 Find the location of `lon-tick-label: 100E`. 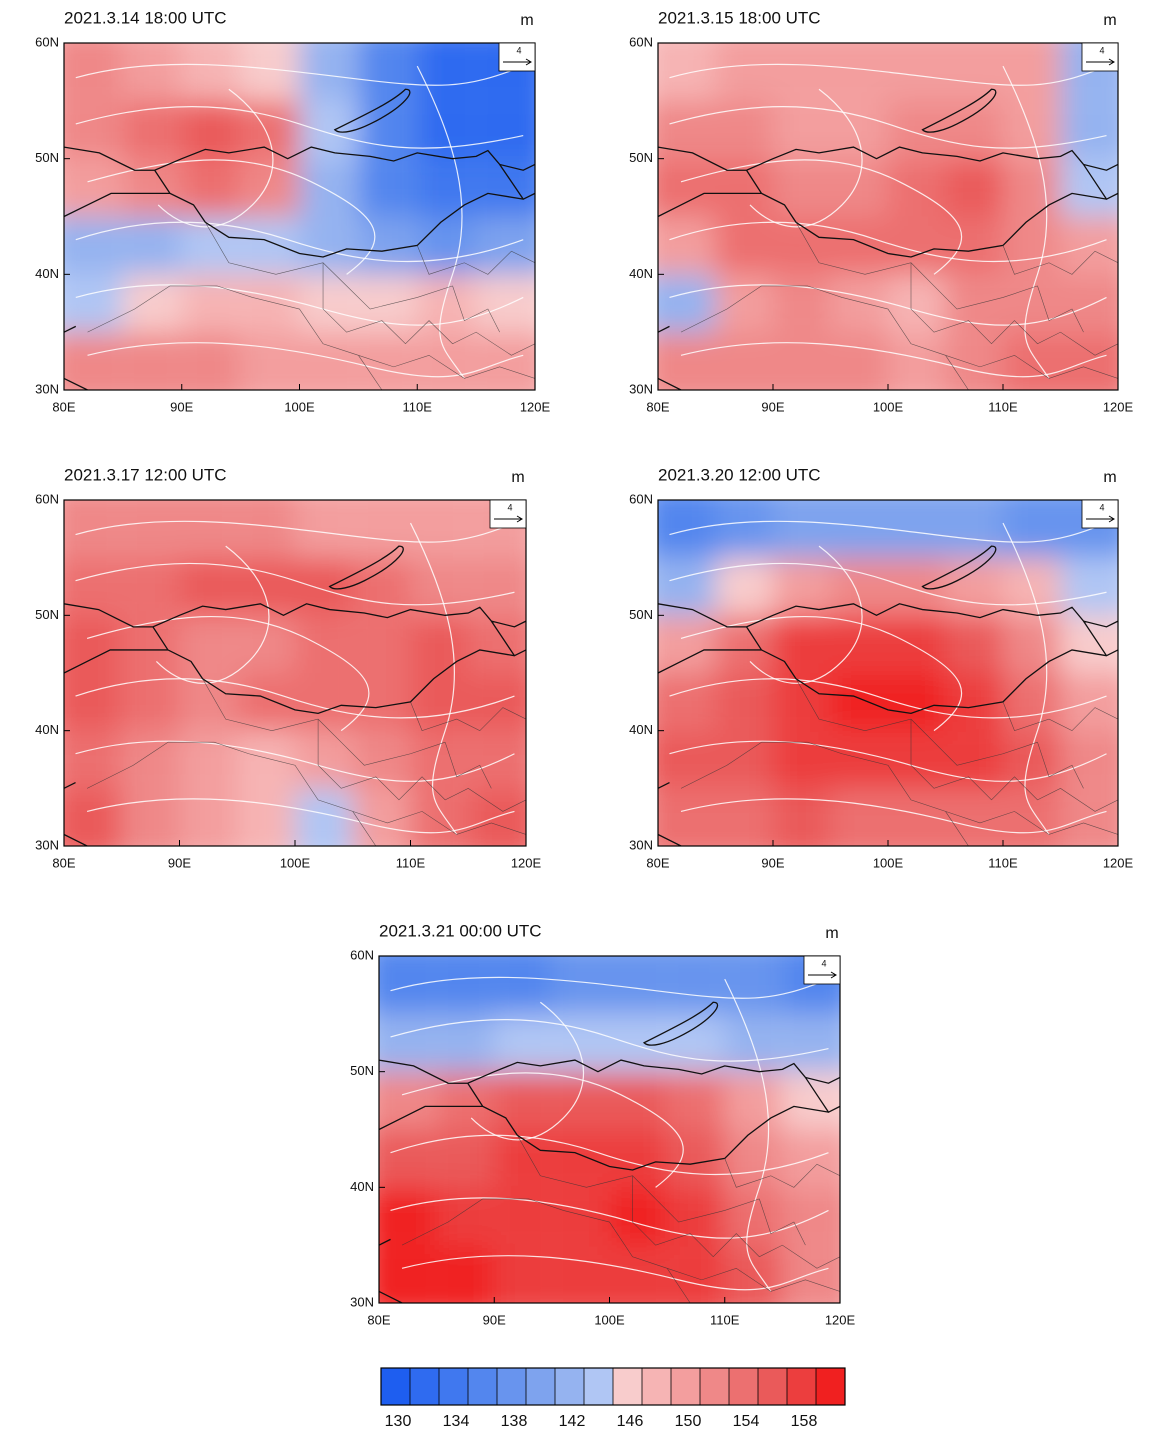

lon-tick-label: 100E is located at coordinates (888, 862).